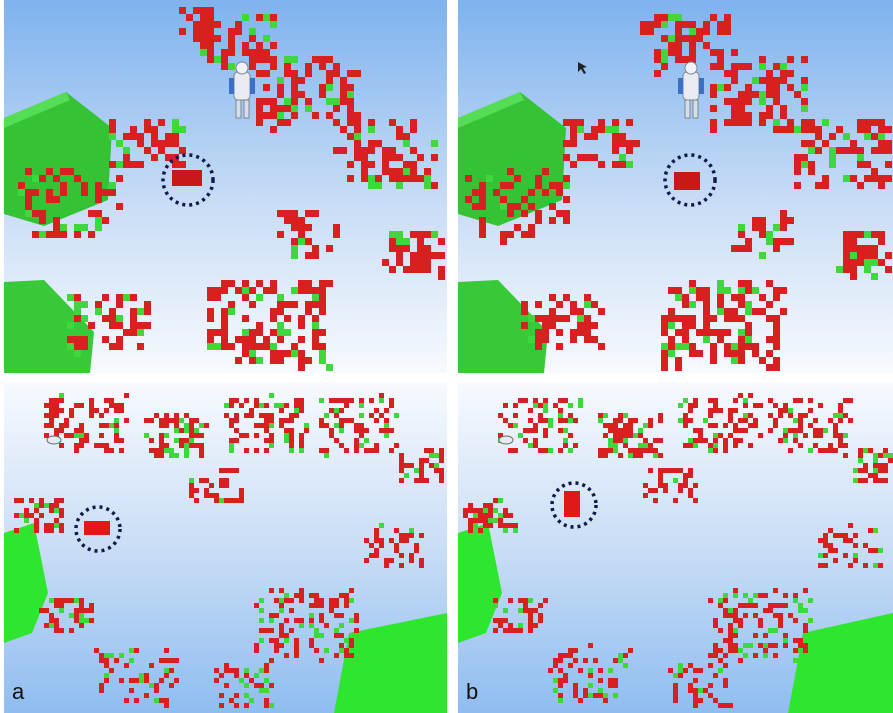 Image resolution: width=893 pixels, height=713 pixels. Describe the element at coordinates (506, 440) in the screenshot. I see `robot-icon` at that location.